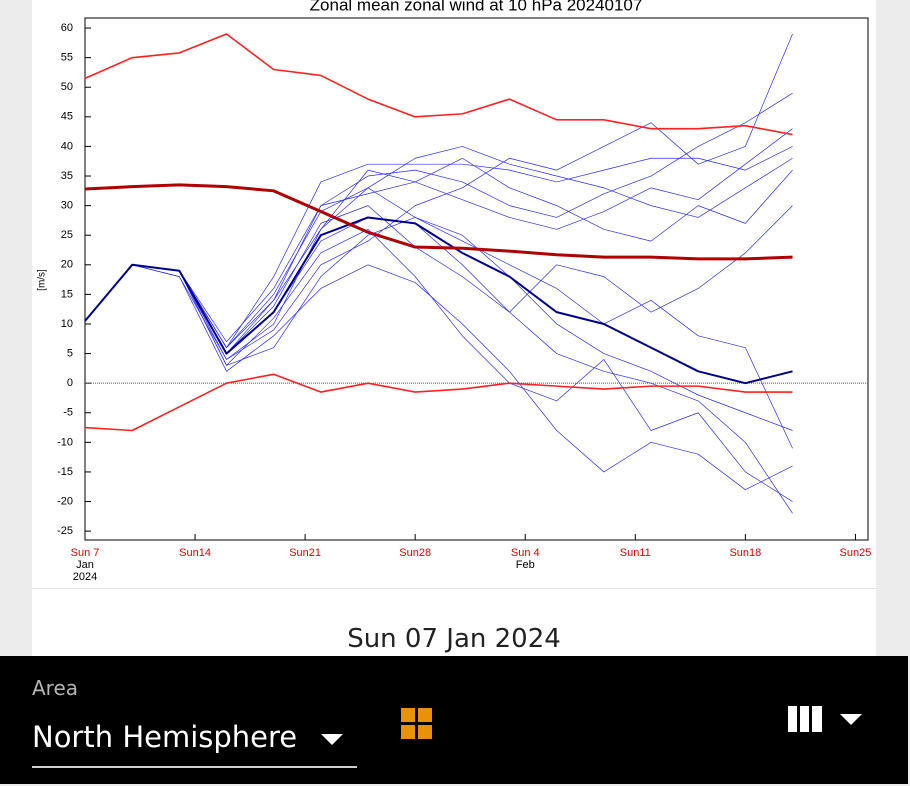 The height and width of the screenshot is (786, 910). What do you see at coordinates (415, 553) in the screenshot?
I see `x-tick-label: Sun28` at bounding box center [415, 553].